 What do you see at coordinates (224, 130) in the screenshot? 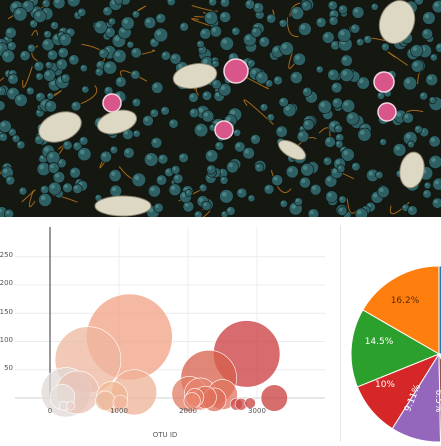
I see `pink-cluster` at bounding box center [224, 130].